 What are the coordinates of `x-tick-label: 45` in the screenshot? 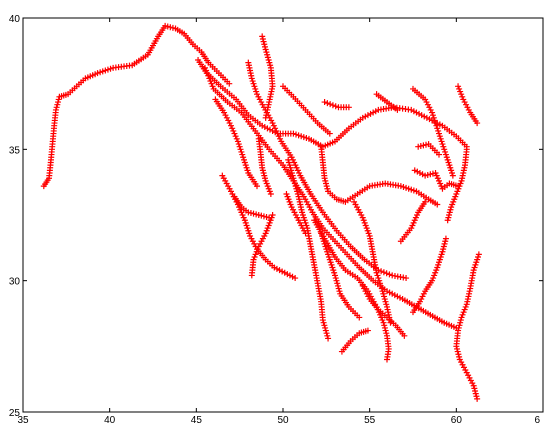 It's located at (197, 420).